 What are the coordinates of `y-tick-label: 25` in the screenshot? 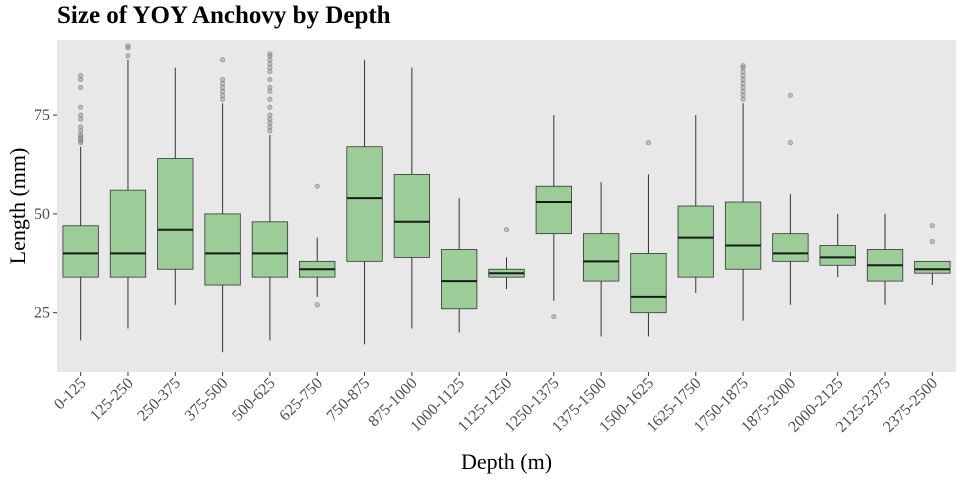 It's located at (42, 313).